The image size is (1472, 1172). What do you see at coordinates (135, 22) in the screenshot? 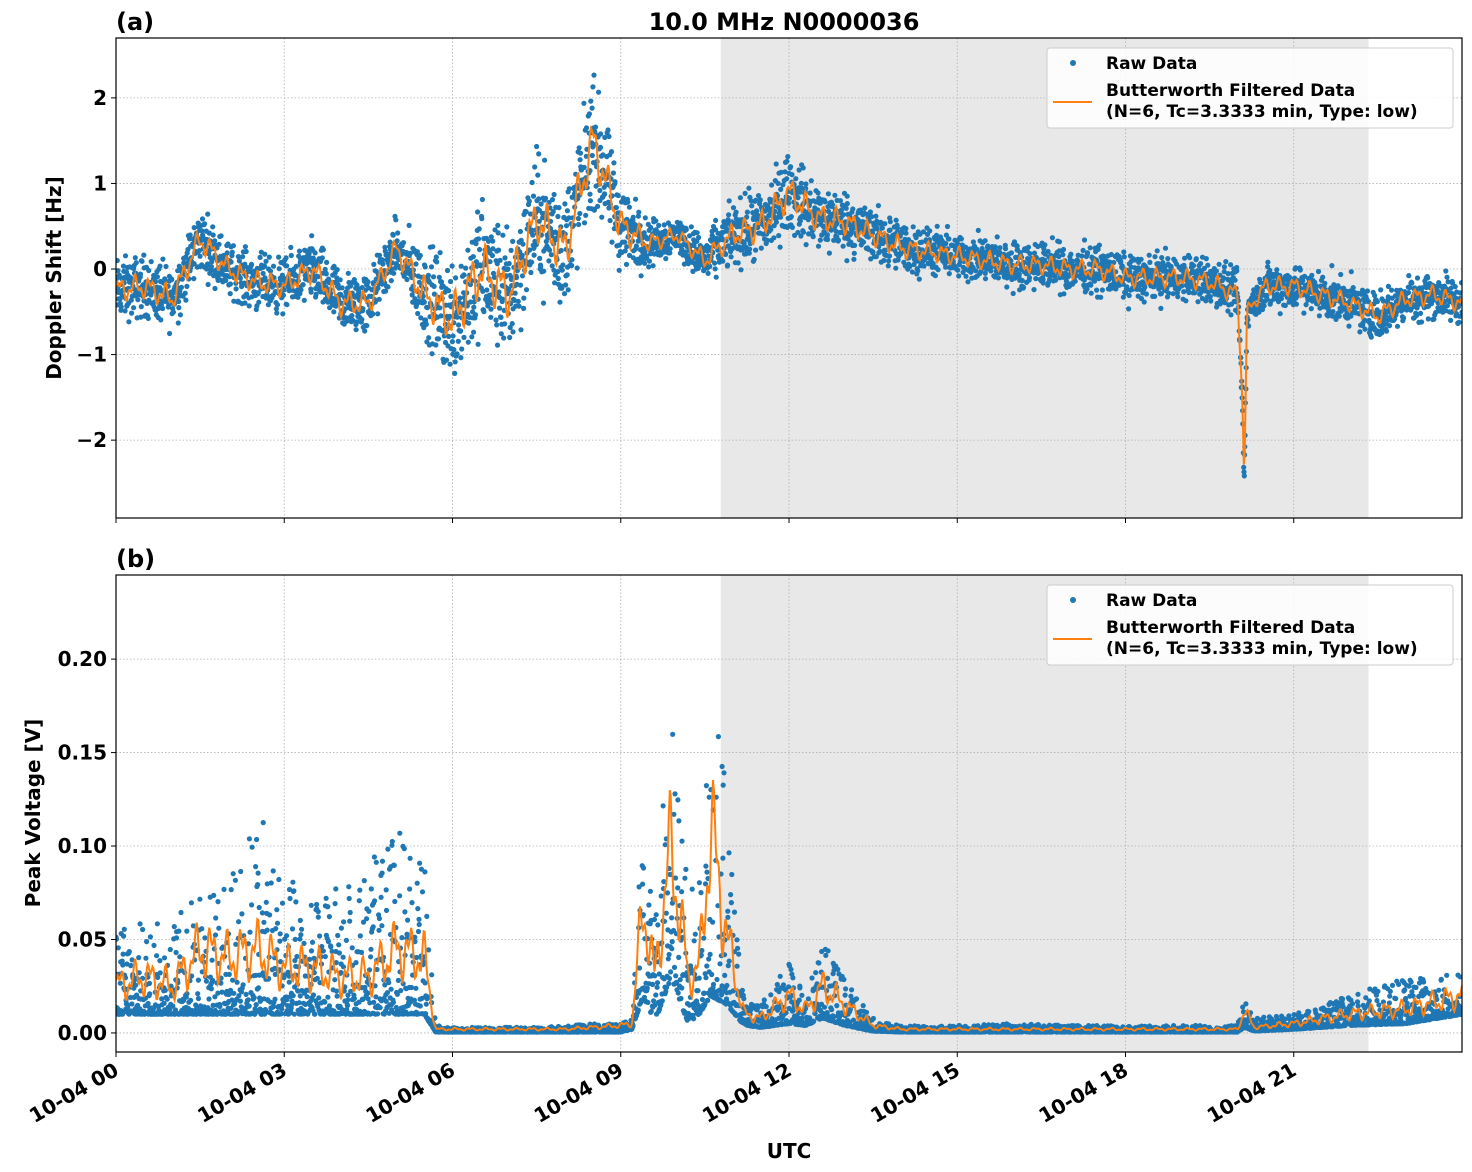
I see `panel-label-a: (a)` at bounding box center [135, 22].